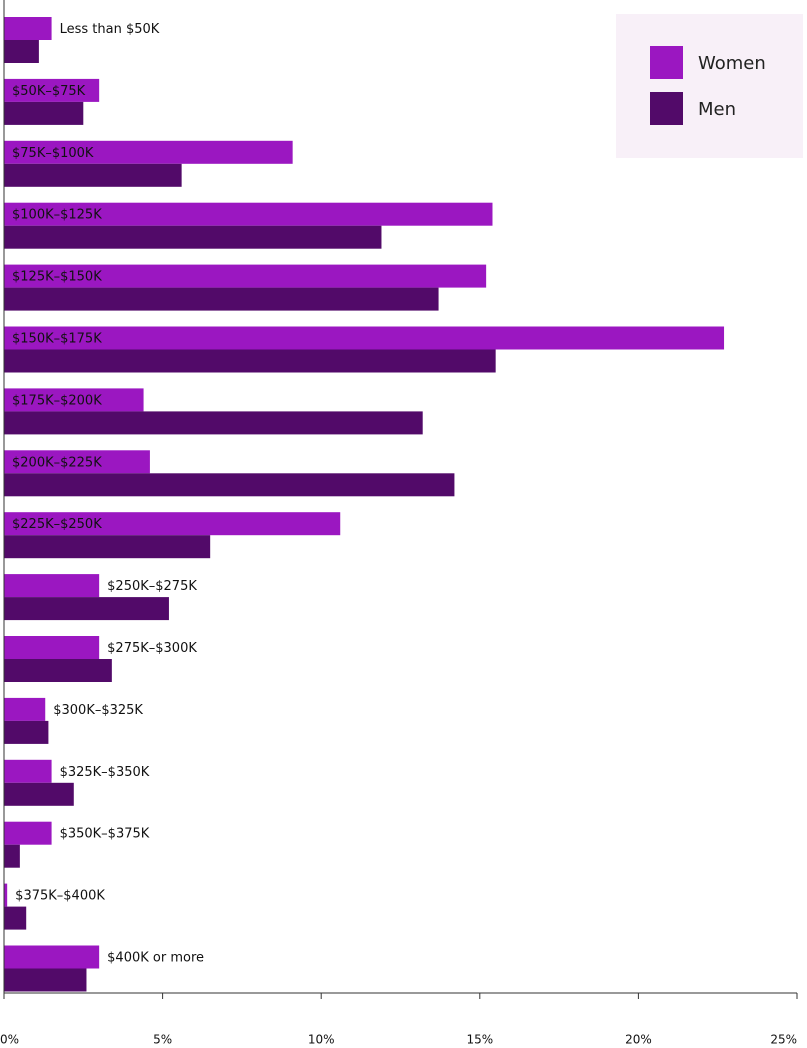  What do you see at coordinates (717, 109) in the screenshot?
I see `legend-label: Men` at bounding box center [717, 109].